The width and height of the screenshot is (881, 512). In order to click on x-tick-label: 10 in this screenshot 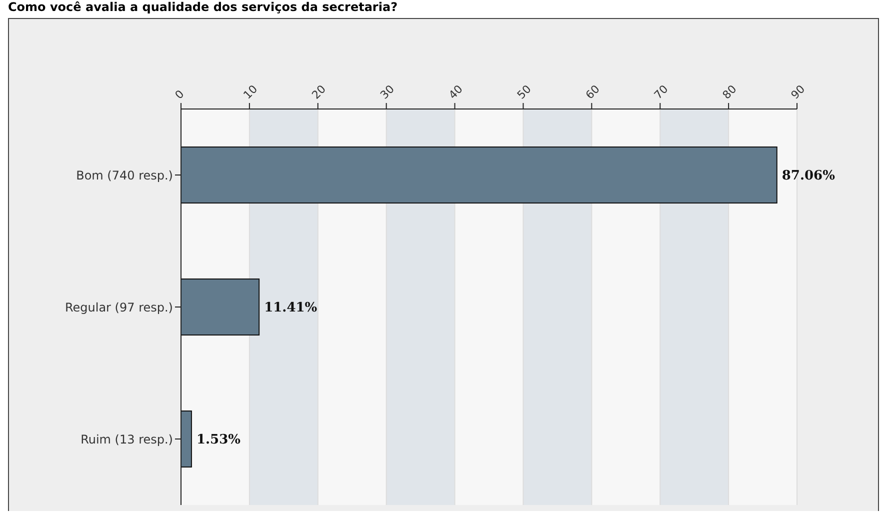, I will do `click(250, 92)`.